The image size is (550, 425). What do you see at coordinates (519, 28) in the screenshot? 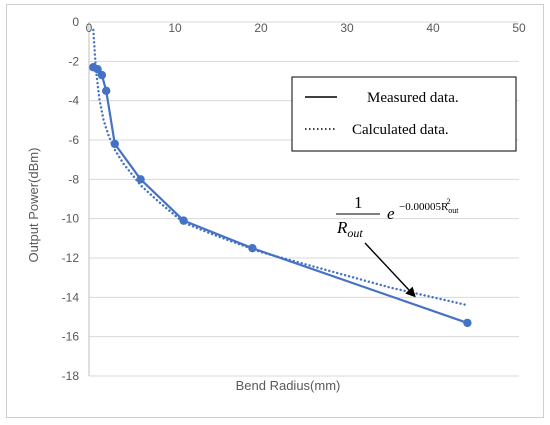
I see `x-tick-label: 50` at bounding box center [519, 28].